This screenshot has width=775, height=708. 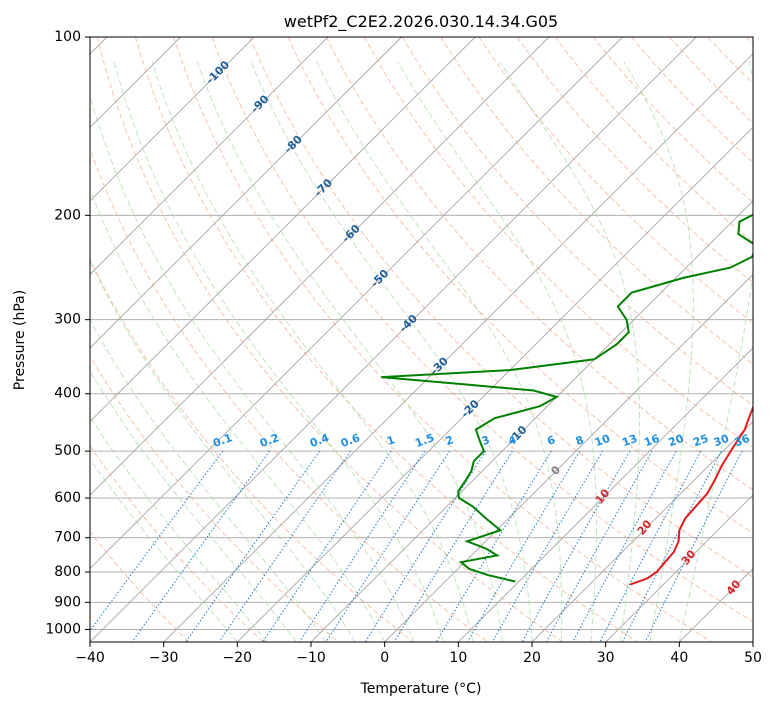 I want to click on mixing-ratio-label: 1.5, so click(x=424, y=440).